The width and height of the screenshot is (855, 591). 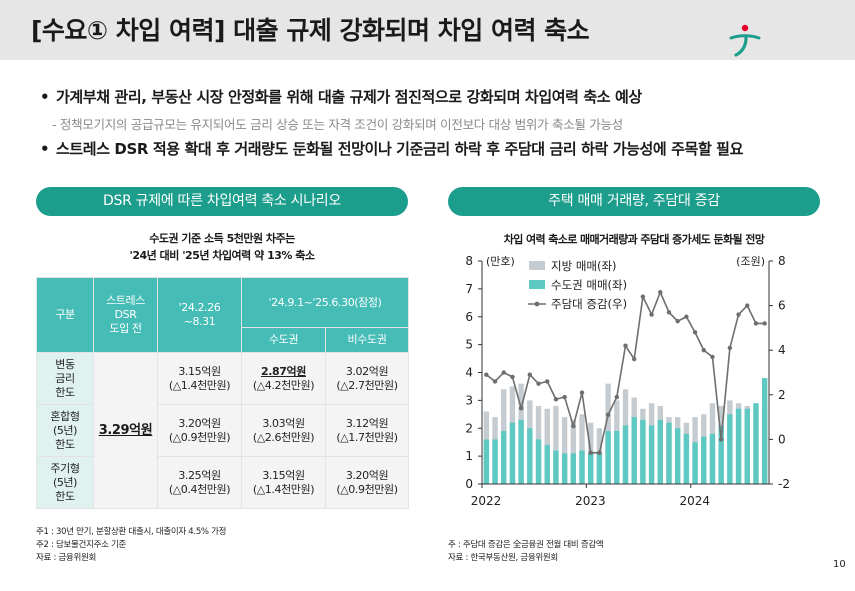 What do you see at coordinates (500, 261) in the screenshot?
I see `y-left-unit: (만호)` at bounding box center [500, 261].